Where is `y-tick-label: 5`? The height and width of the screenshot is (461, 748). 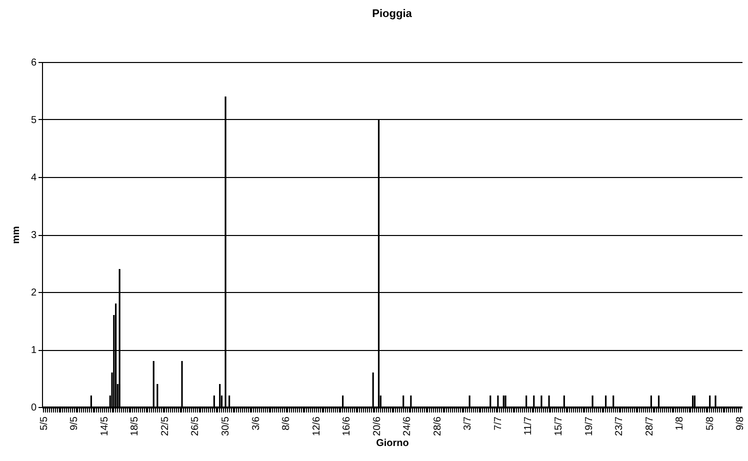 y-tick-label: 5 is located at coordinates (33, 120).